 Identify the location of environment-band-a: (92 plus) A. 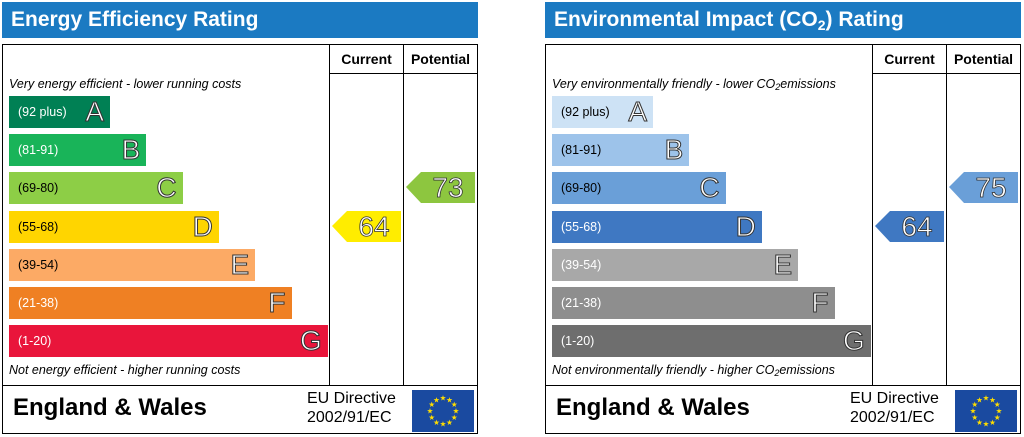
(602, 112).